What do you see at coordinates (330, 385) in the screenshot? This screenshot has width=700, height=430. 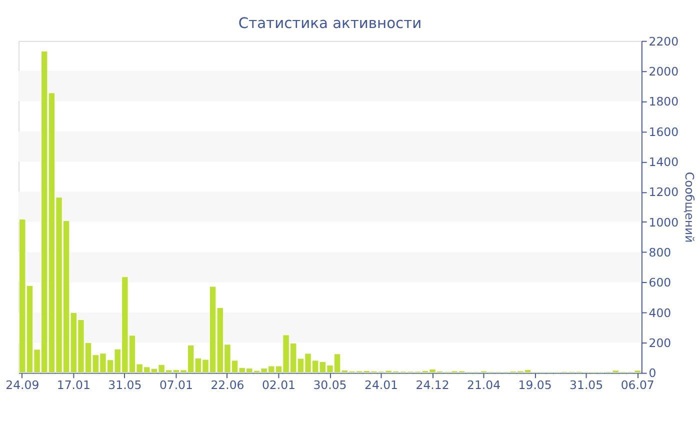 I see `x-tick-label: 30.05` at bounding box center [330, 385].